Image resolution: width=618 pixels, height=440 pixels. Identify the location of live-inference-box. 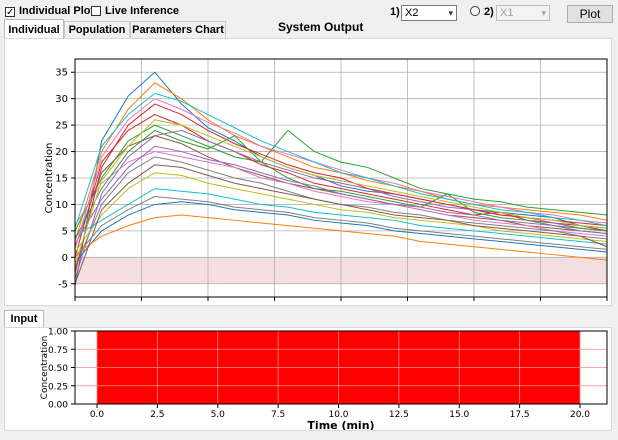
(96, 11).